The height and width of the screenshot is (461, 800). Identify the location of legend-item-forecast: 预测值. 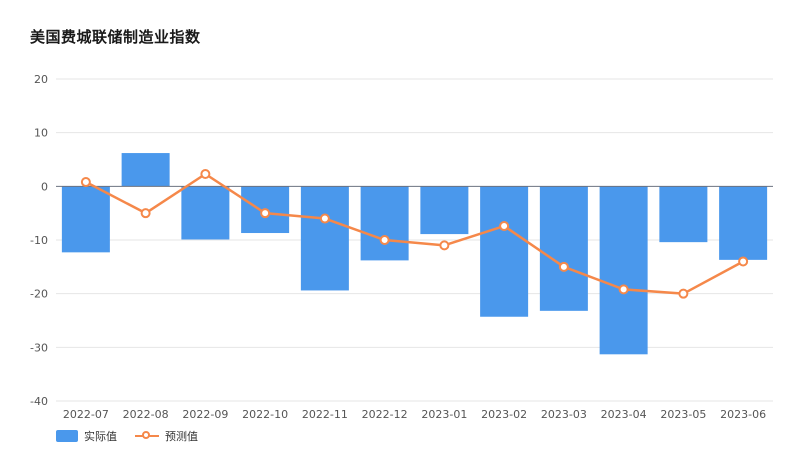
(166, 436).